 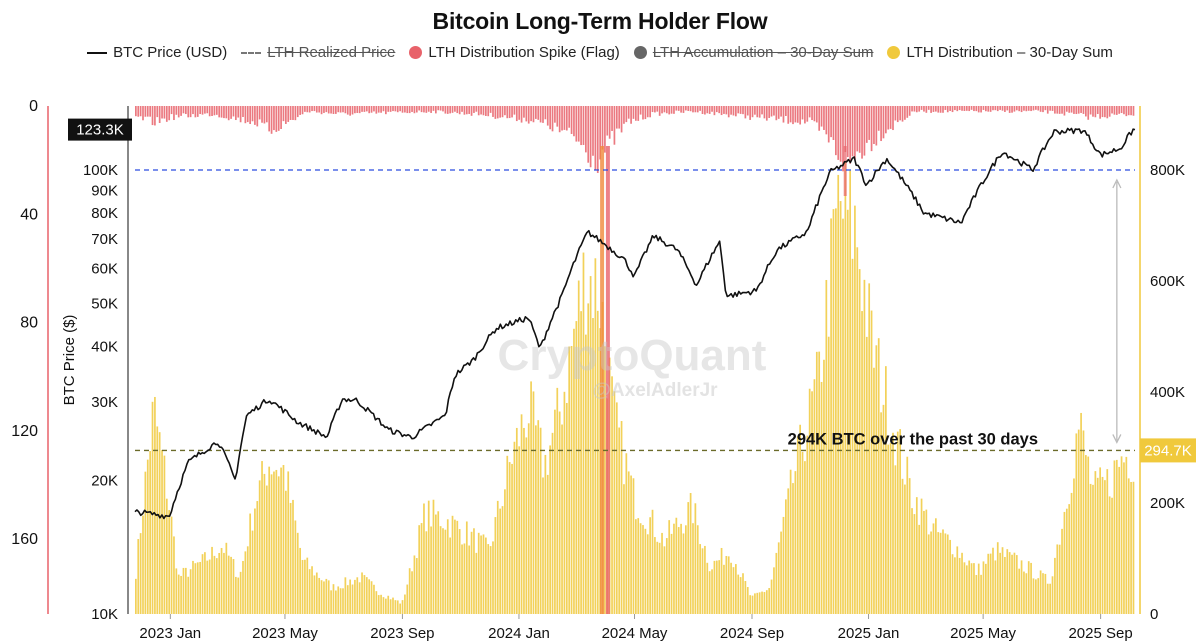 What do you see at coordinates (514, 52) in the screenshot?
I see `legend-item-spike: LTH Distribution Spike (Flag)` at bounding box center [514, 52].